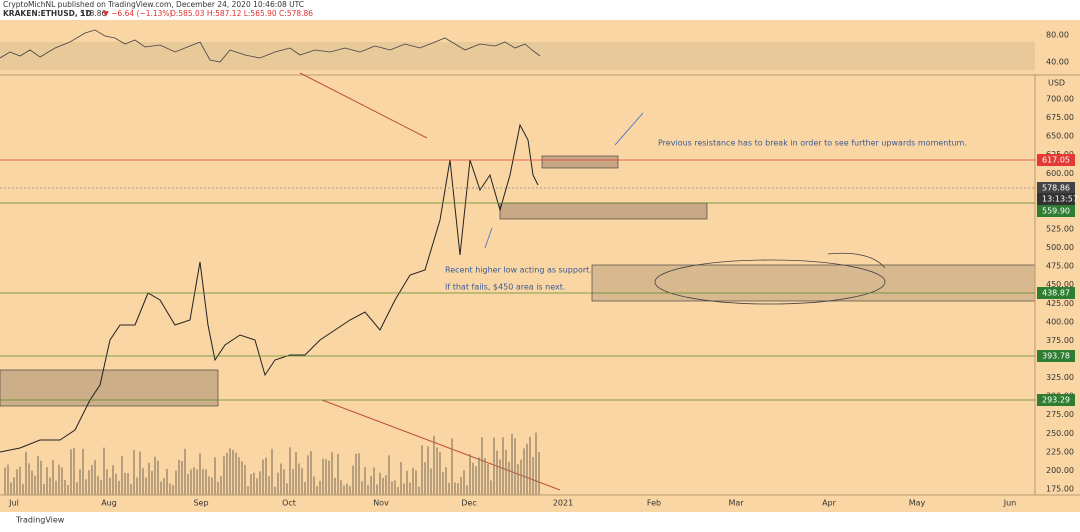 The image size is (1080, 532). What do you see at coordinates (1060, 136) in the screenshot?
I see `price-tick-label: 650.00` at bounding box center [1060, 136].